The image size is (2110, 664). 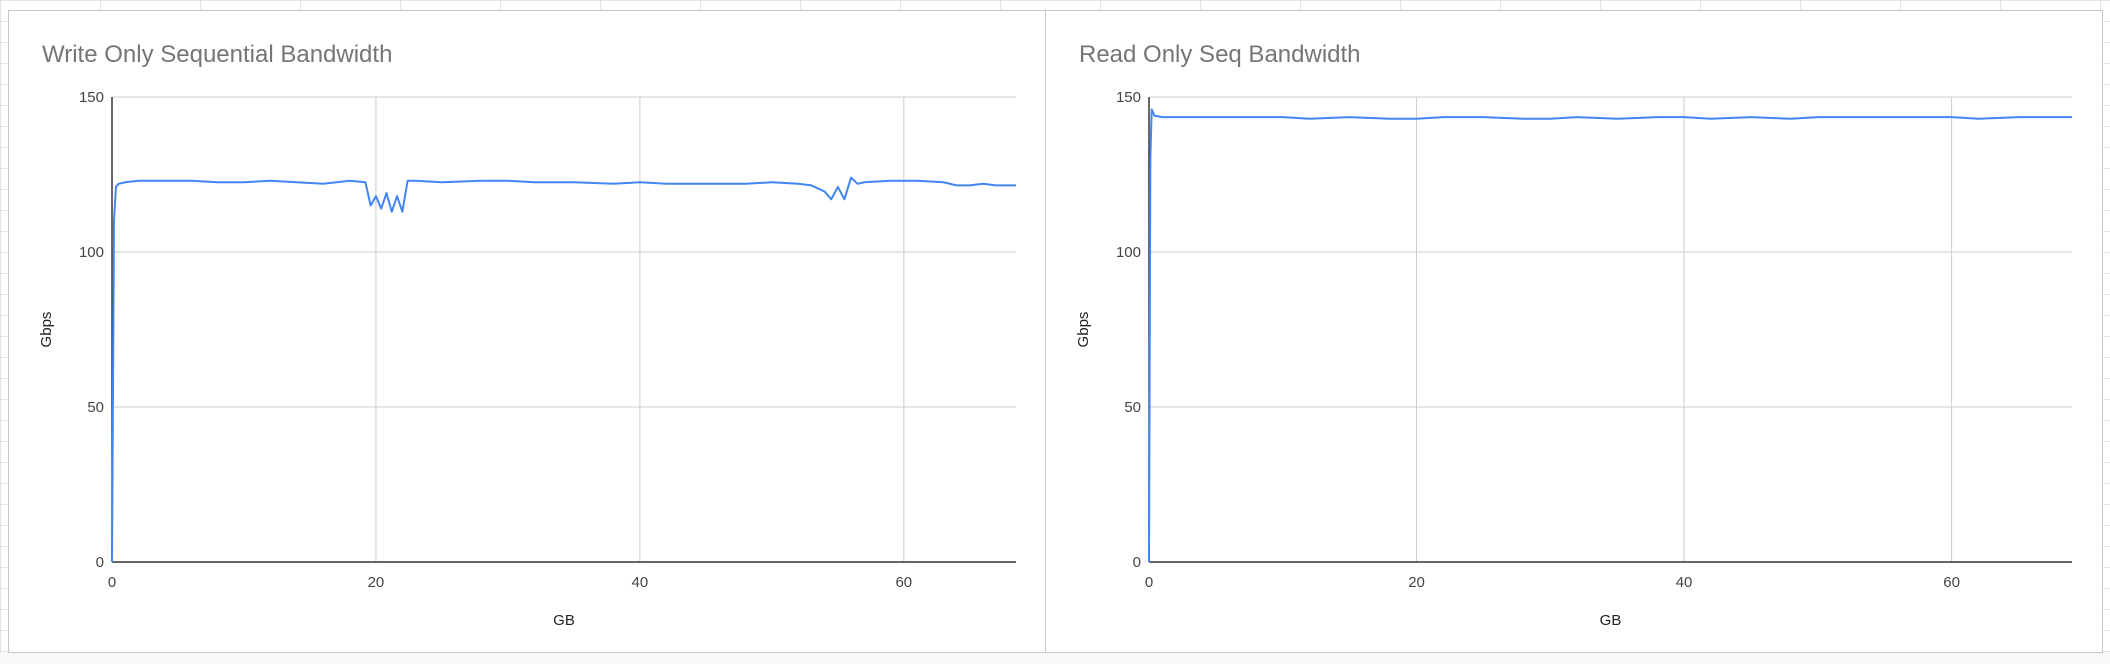 What do you see at coordinates (1055, 658) in the screenshot?
I see `sheet-footer-strip` at bounding box center [1055, 658].